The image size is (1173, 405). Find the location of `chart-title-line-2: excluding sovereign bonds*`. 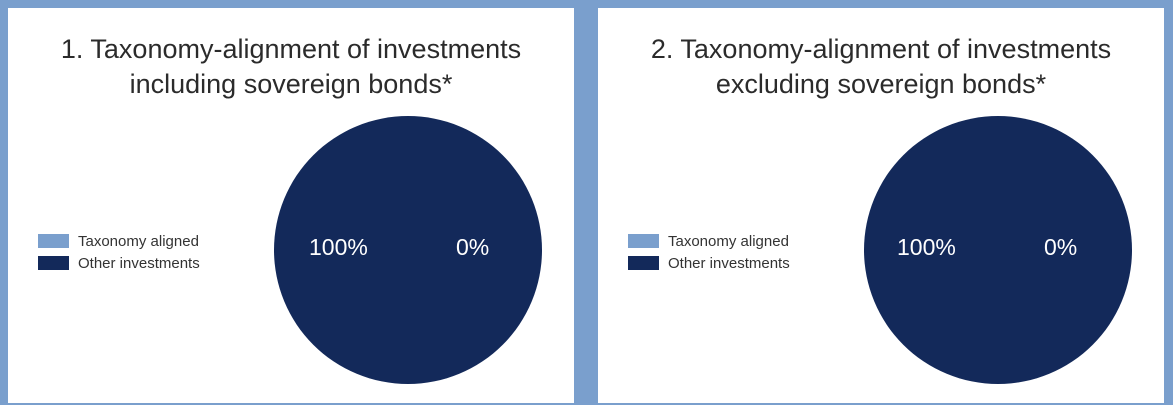

chart-title-line-2: excluding sovereign bonds* is located at coordinates (881, 84).